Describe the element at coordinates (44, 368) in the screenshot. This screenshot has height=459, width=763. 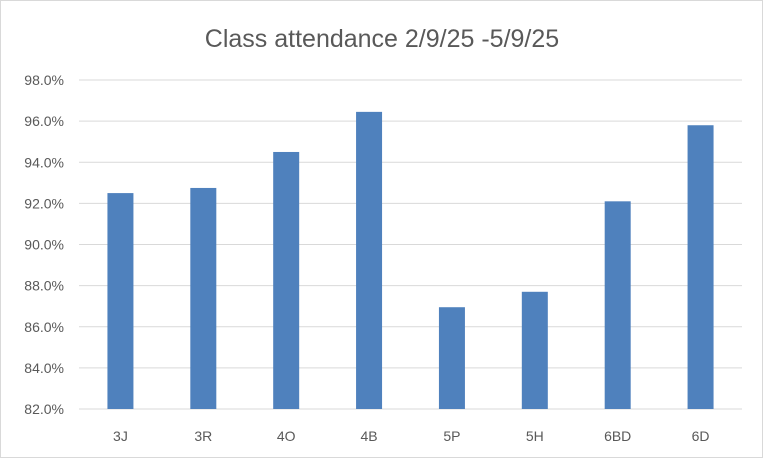
I see `y-tick-label: 84.0%` at that location.